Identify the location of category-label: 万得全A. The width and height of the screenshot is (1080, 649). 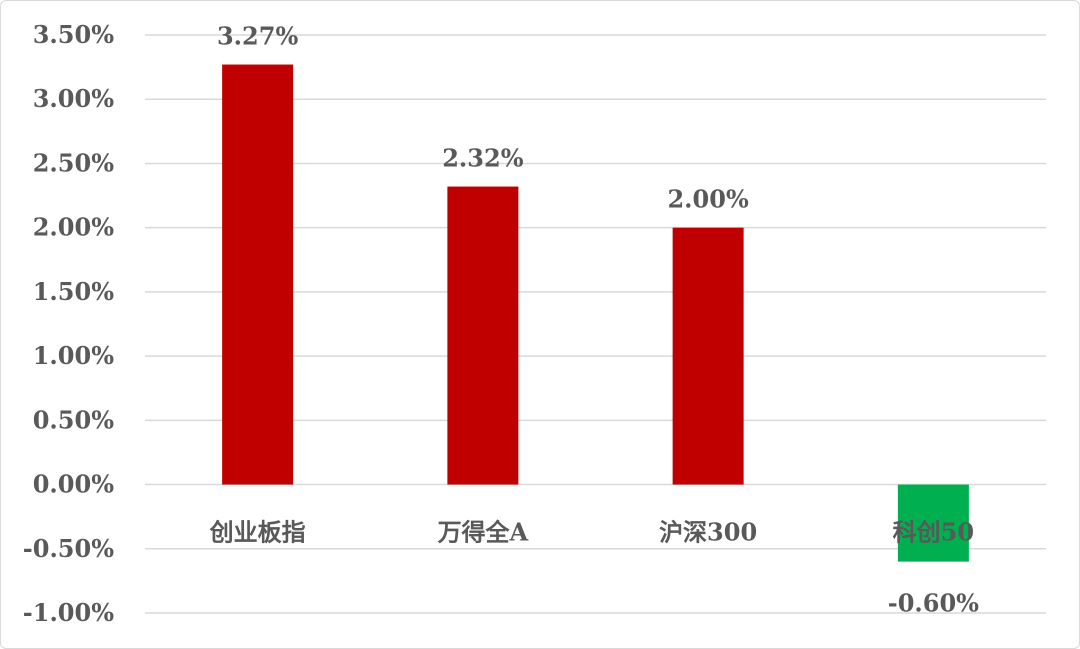
(483, 532).